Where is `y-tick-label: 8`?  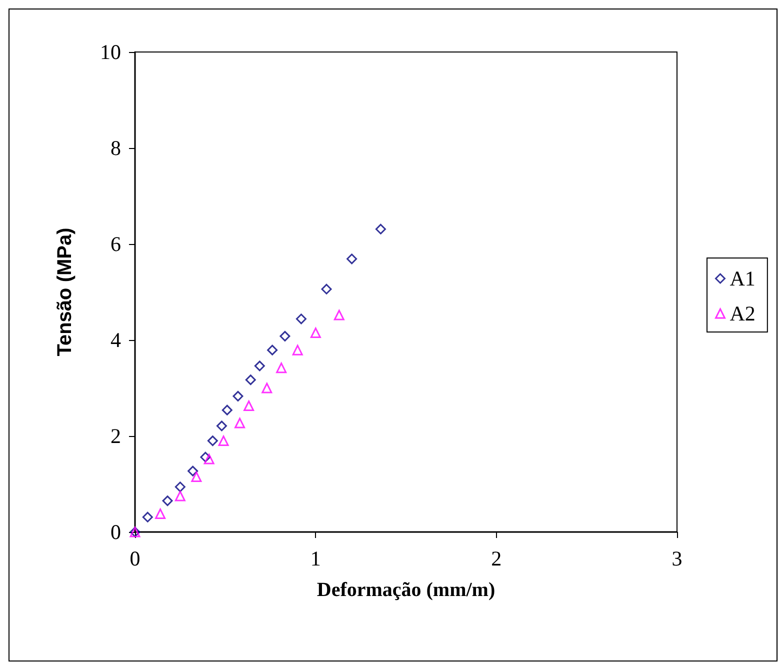 y-tick-label: 8 is located at coordinates (115, 148).